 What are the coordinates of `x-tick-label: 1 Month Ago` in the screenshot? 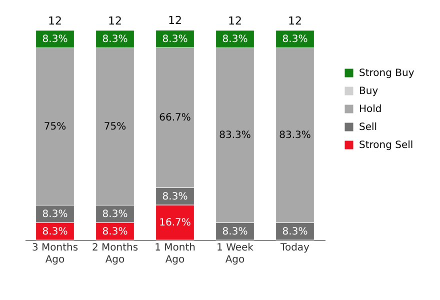 It's located at (175, 254).